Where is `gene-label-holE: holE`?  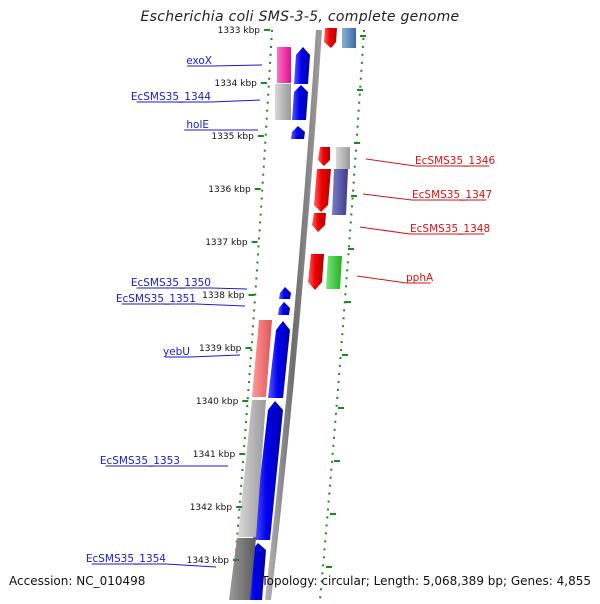 gene-label-holE: holE is located at coordinates (197, 125).